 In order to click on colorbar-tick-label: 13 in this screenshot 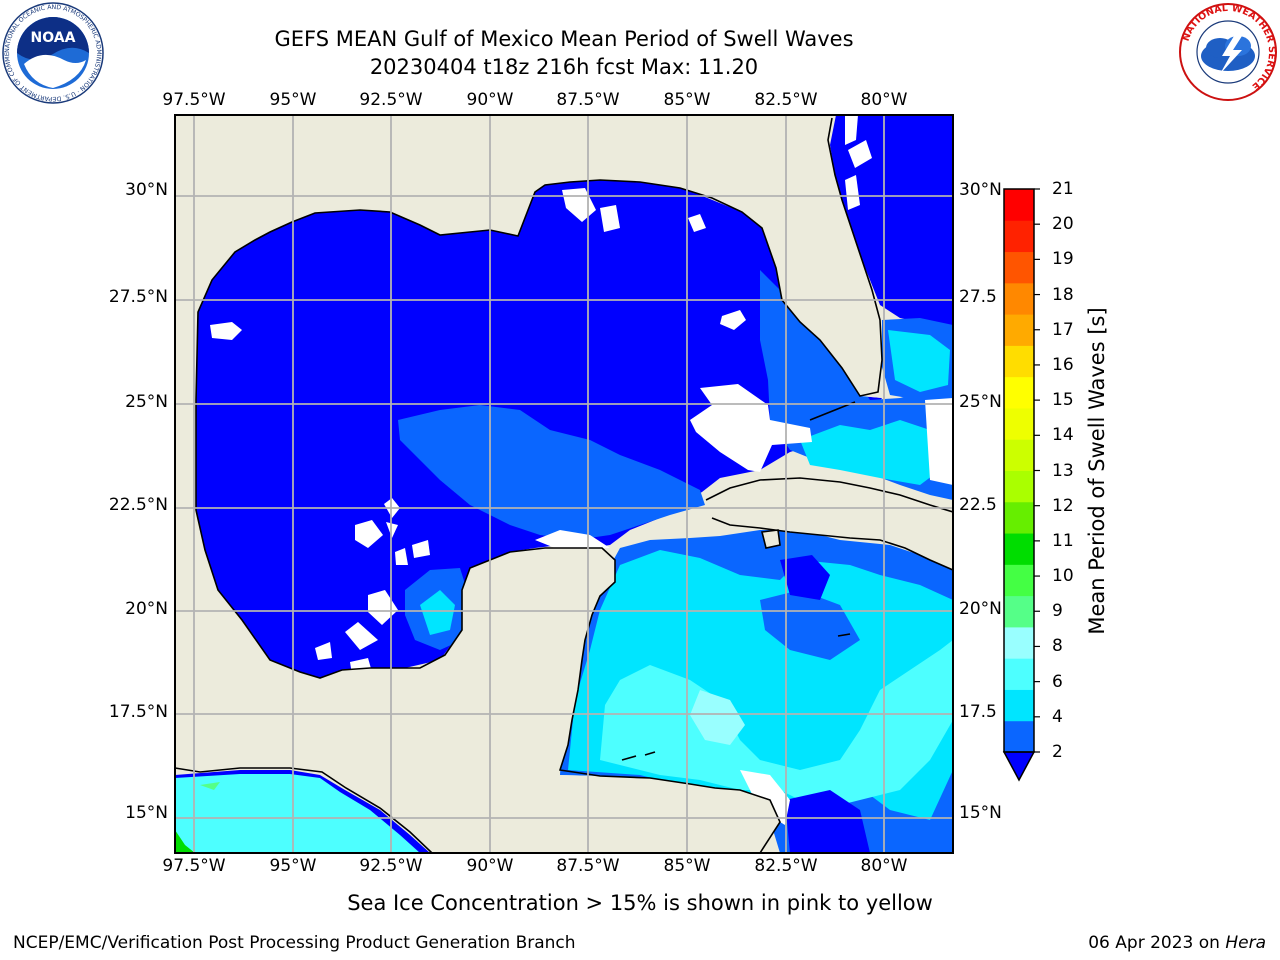, I will do `click(1063, 470)`.